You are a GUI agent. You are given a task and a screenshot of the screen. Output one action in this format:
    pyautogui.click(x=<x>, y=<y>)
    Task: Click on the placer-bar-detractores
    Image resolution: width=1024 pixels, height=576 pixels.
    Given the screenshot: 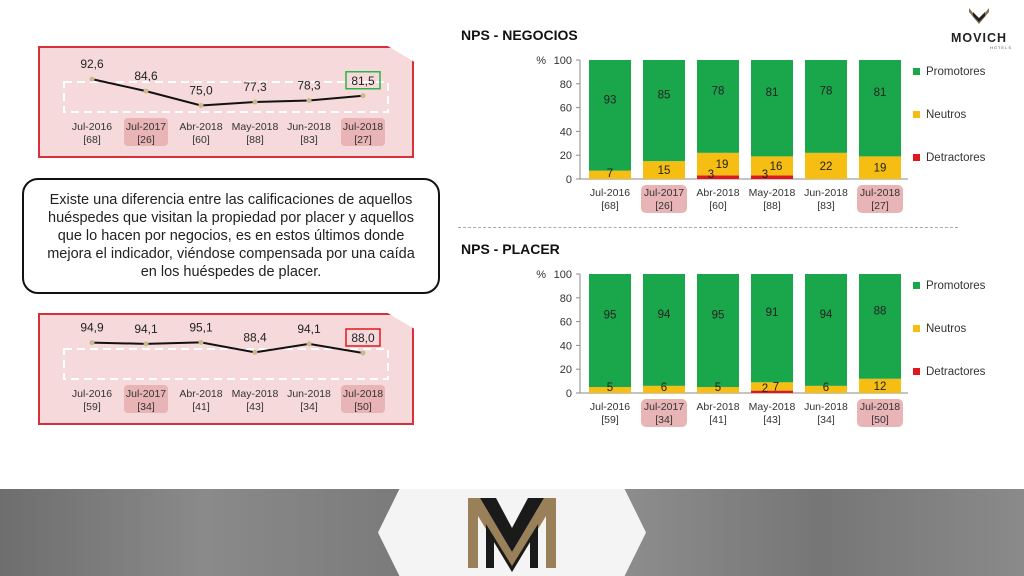 What is the action you would take?
    pyautogui.click(x=772, y=391)
    